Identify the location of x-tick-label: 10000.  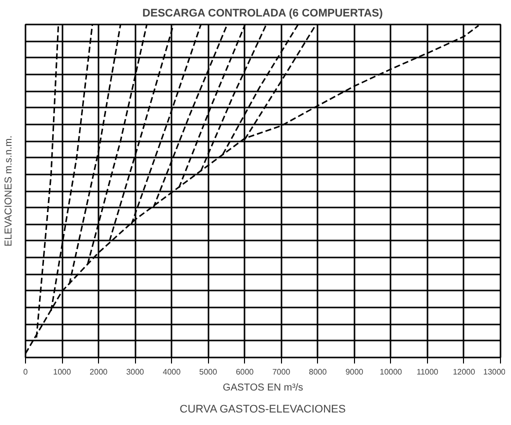
(391, 372).